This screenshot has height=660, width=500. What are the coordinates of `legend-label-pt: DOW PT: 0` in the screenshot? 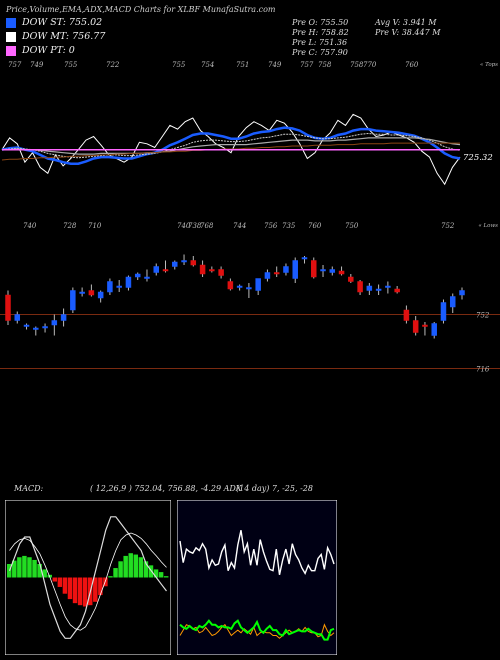 It's located at (48, 50).